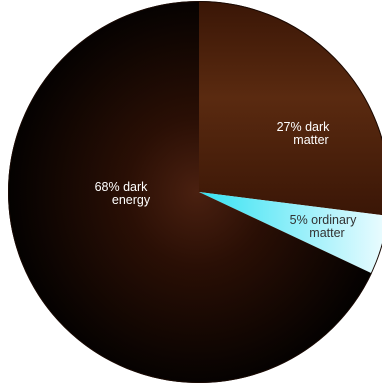  I want to click on label-dark-energy: 68% dark energy, so click(123, 193).